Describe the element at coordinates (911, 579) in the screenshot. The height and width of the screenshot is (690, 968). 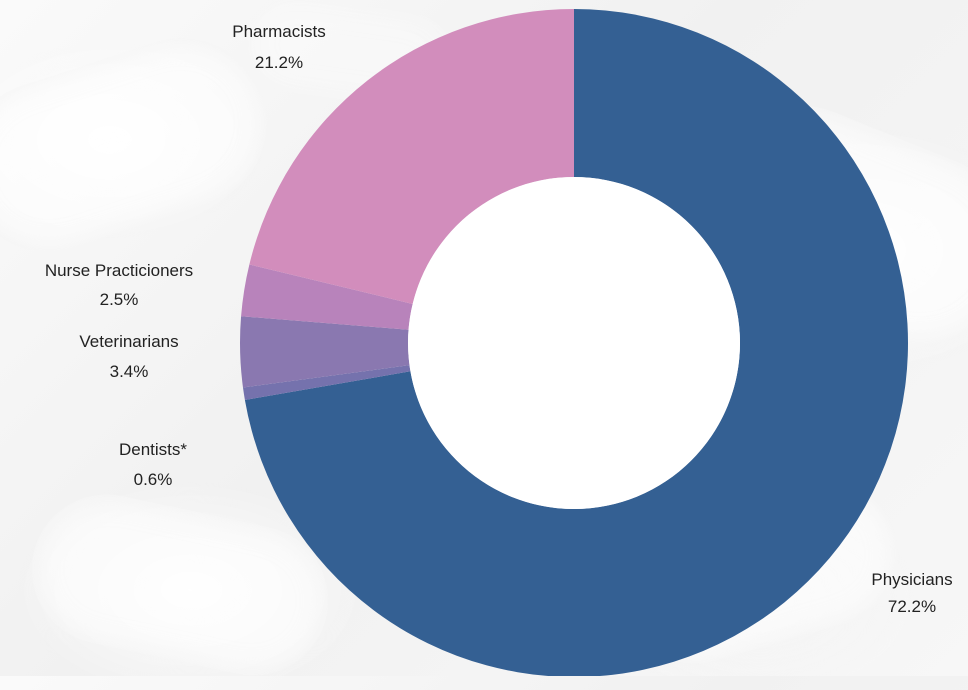
I see `slice-name-label: Physicians` at that location.